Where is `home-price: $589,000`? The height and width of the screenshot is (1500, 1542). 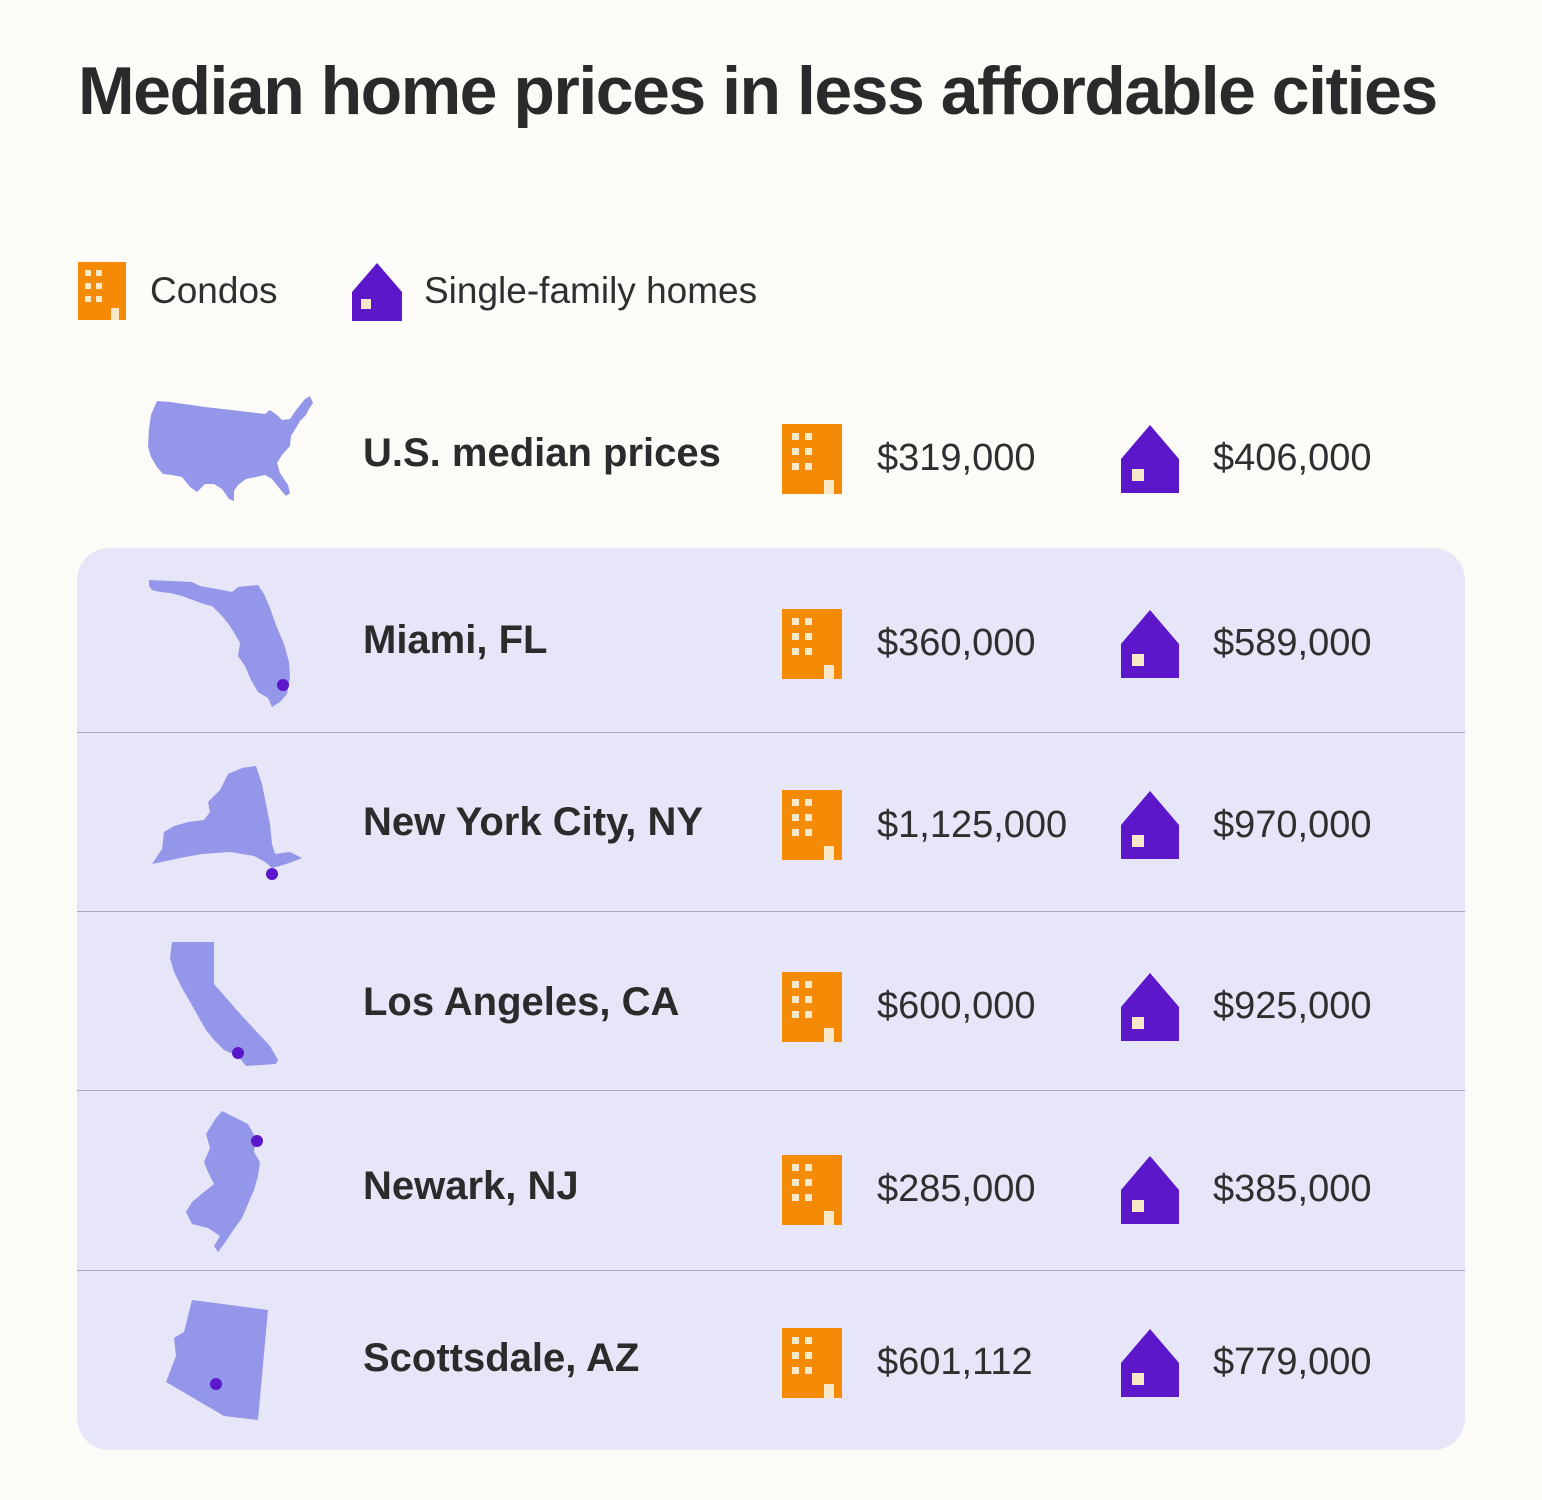
home-price: $589,000 is located at coordinates (1292, 643).